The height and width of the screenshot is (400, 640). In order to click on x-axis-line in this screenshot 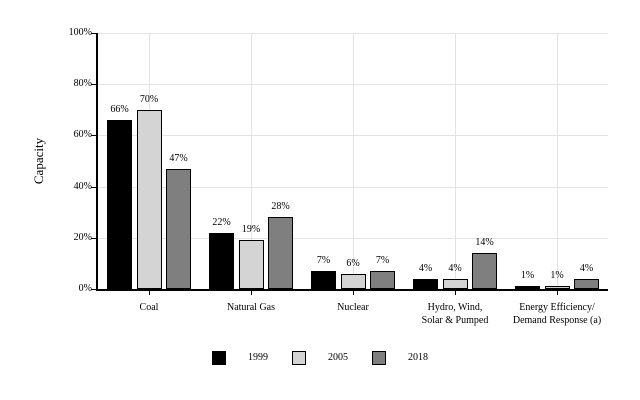, I will do `click(352, 290)`.